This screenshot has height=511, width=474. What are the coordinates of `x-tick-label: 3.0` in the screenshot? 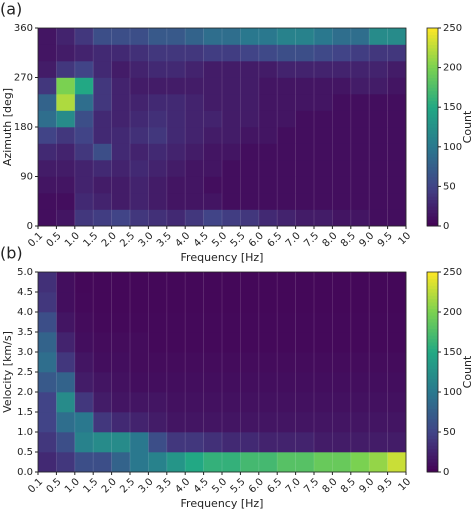 It's located at (146, 239).